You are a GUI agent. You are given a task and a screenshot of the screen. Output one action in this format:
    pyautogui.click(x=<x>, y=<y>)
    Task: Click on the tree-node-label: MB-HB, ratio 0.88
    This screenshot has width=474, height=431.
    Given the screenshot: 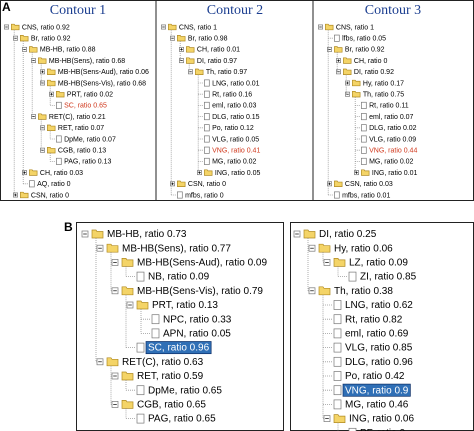 What is the action you would take?
    pyautogui.click(x=68, y=50)
    